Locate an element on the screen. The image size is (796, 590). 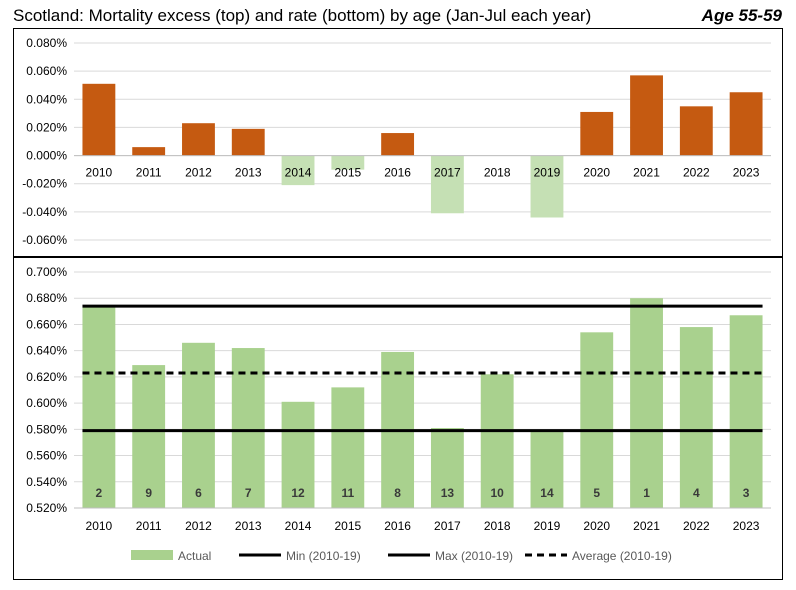
rank-label: 7 is located at coordinates (248, 493).